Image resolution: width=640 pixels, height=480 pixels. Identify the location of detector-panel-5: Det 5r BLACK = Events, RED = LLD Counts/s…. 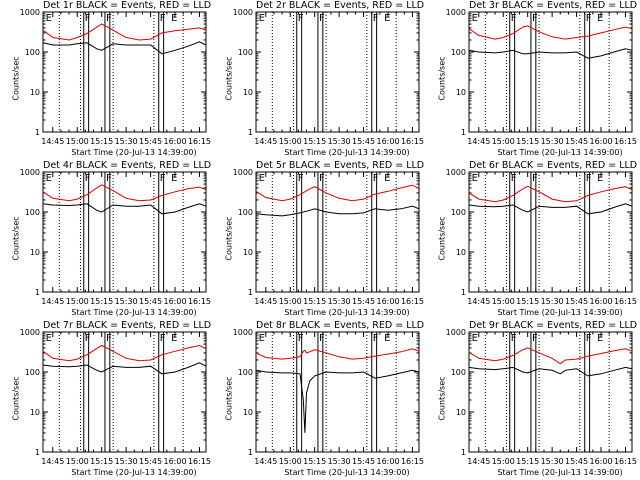
(319, 240).